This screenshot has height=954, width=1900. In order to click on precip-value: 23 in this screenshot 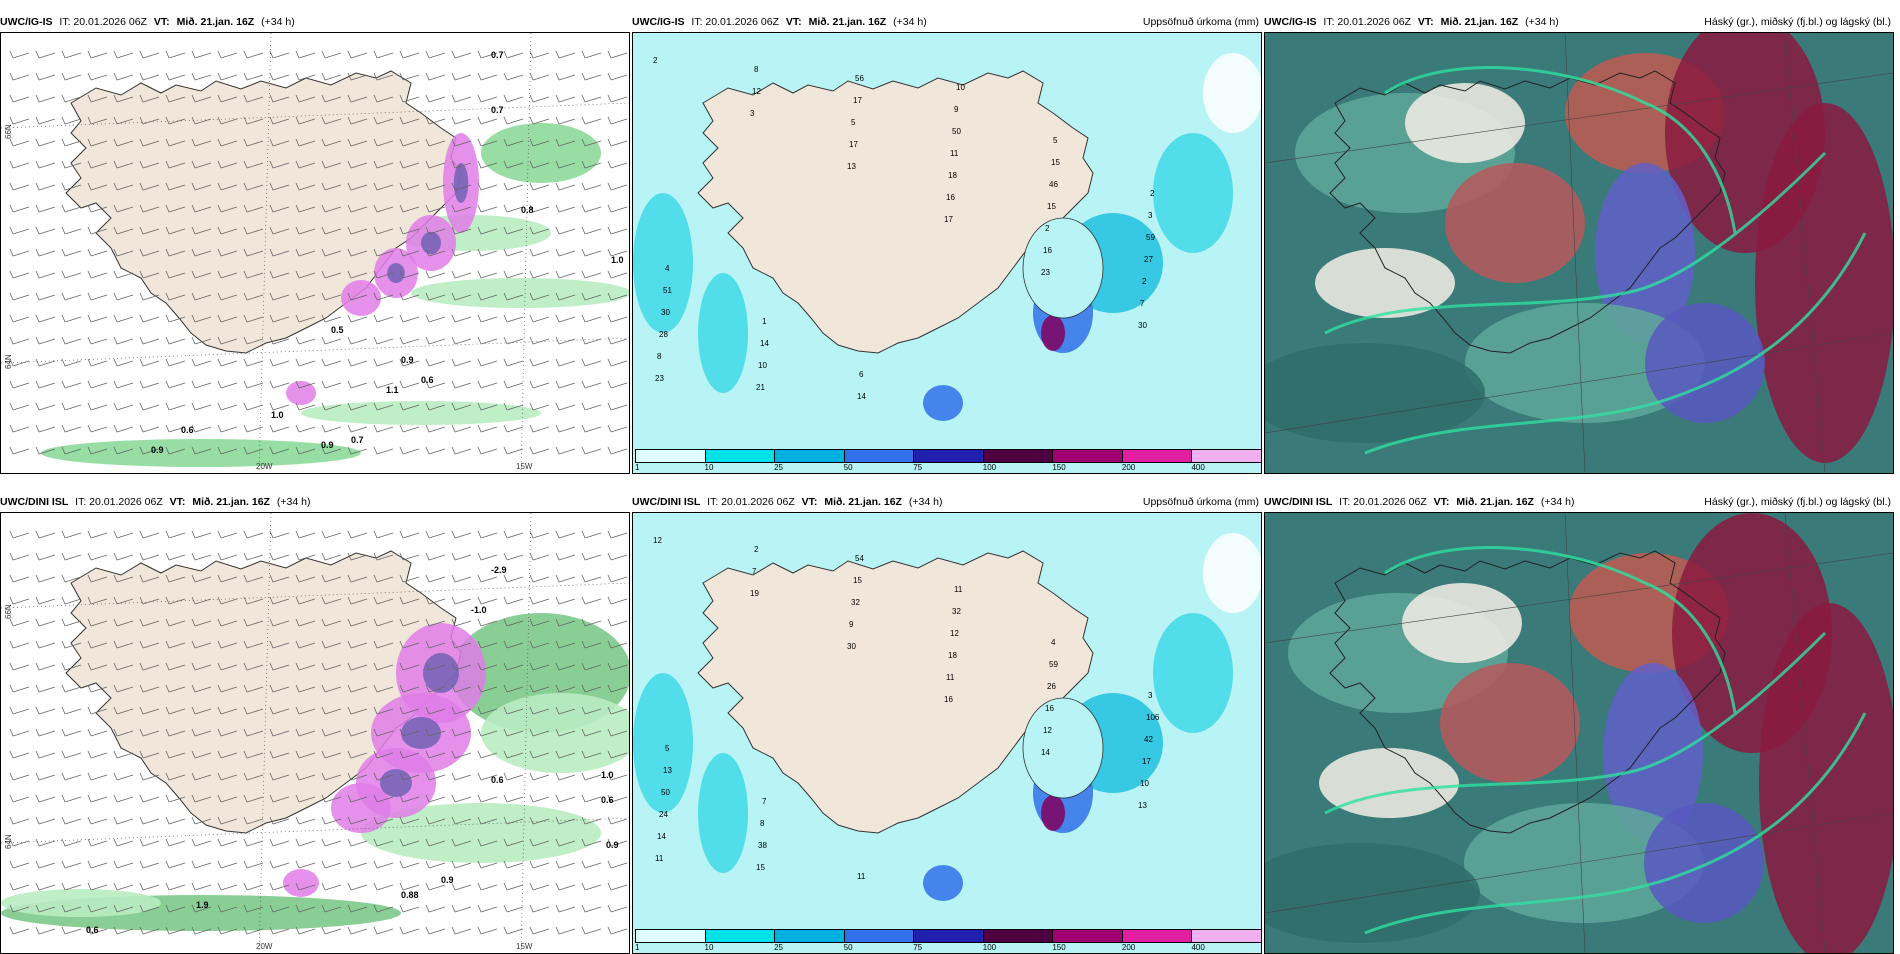, I will do `click(1045, 272)`.